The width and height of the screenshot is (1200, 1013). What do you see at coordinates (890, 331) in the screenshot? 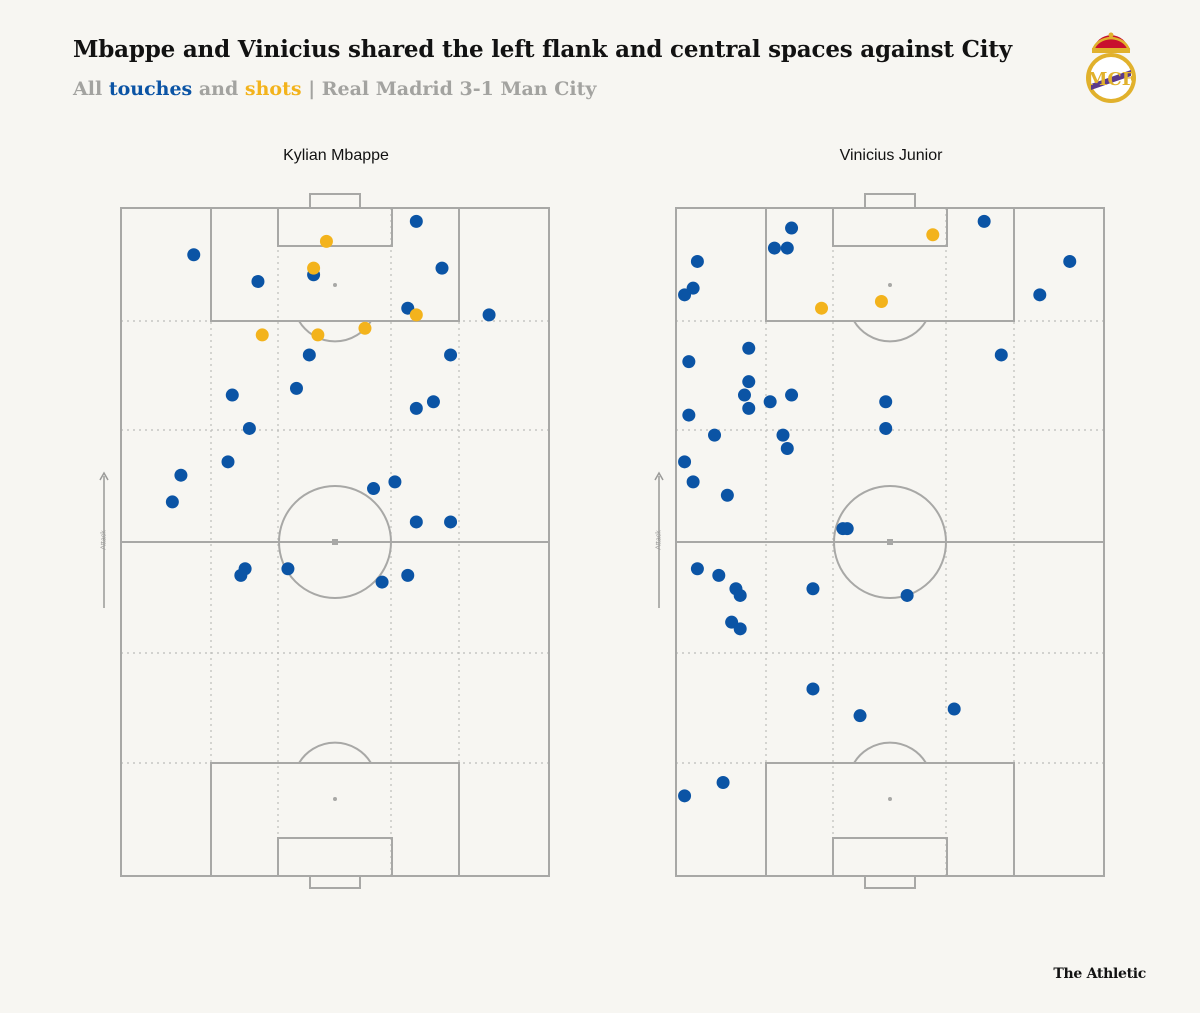
I see `penalty-arc-top` at bounding box center [890, 331].